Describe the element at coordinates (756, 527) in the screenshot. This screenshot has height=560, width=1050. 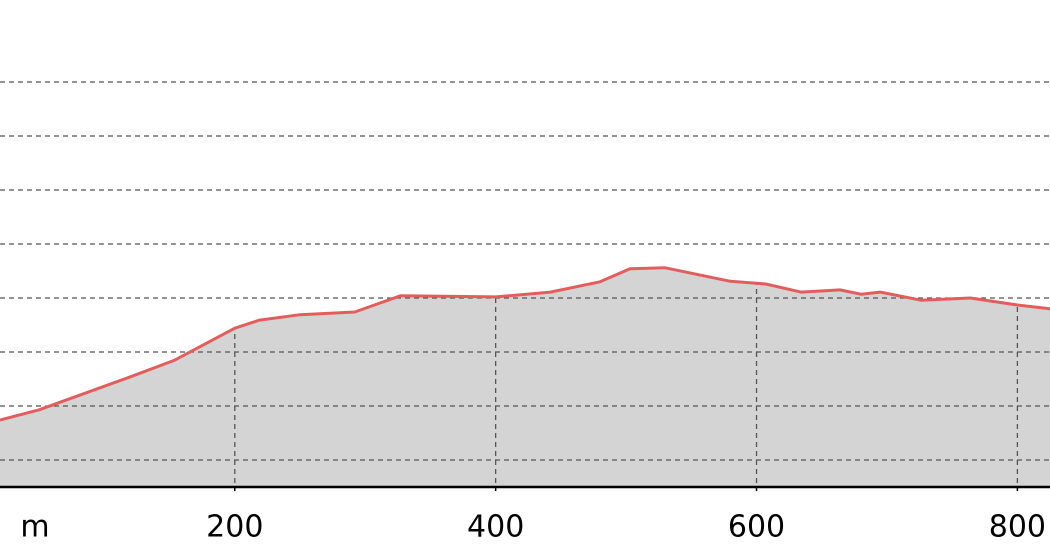
I see `x-tick-label: 600` at that location.